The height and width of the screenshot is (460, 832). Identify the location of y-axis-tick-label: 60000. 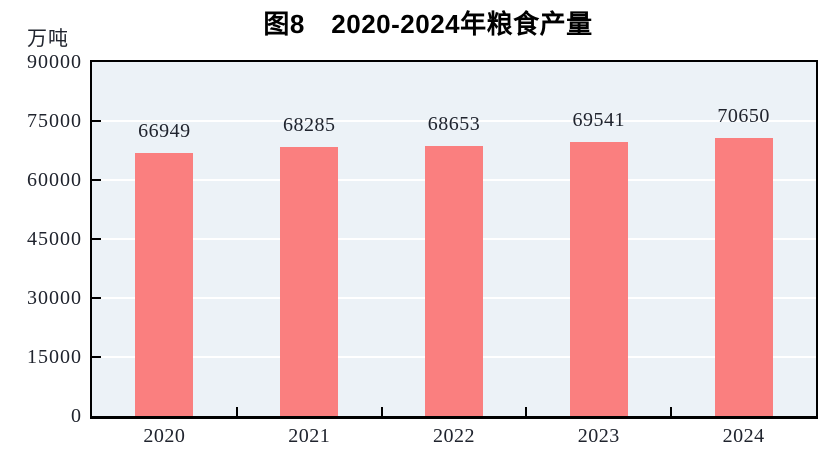
(54, 180).